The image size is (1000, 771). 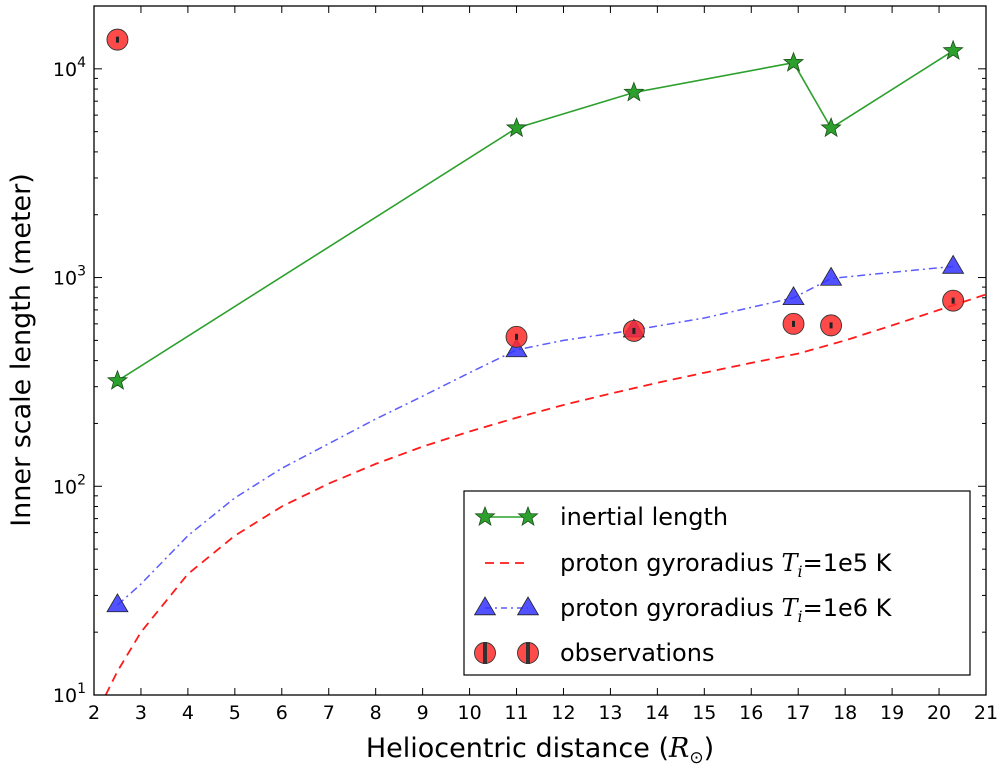 What do you see at coordinates (81, 63) in the screenshot?
I see `y-tick-label-exp-3: 4` at bounding box center [81, 63].